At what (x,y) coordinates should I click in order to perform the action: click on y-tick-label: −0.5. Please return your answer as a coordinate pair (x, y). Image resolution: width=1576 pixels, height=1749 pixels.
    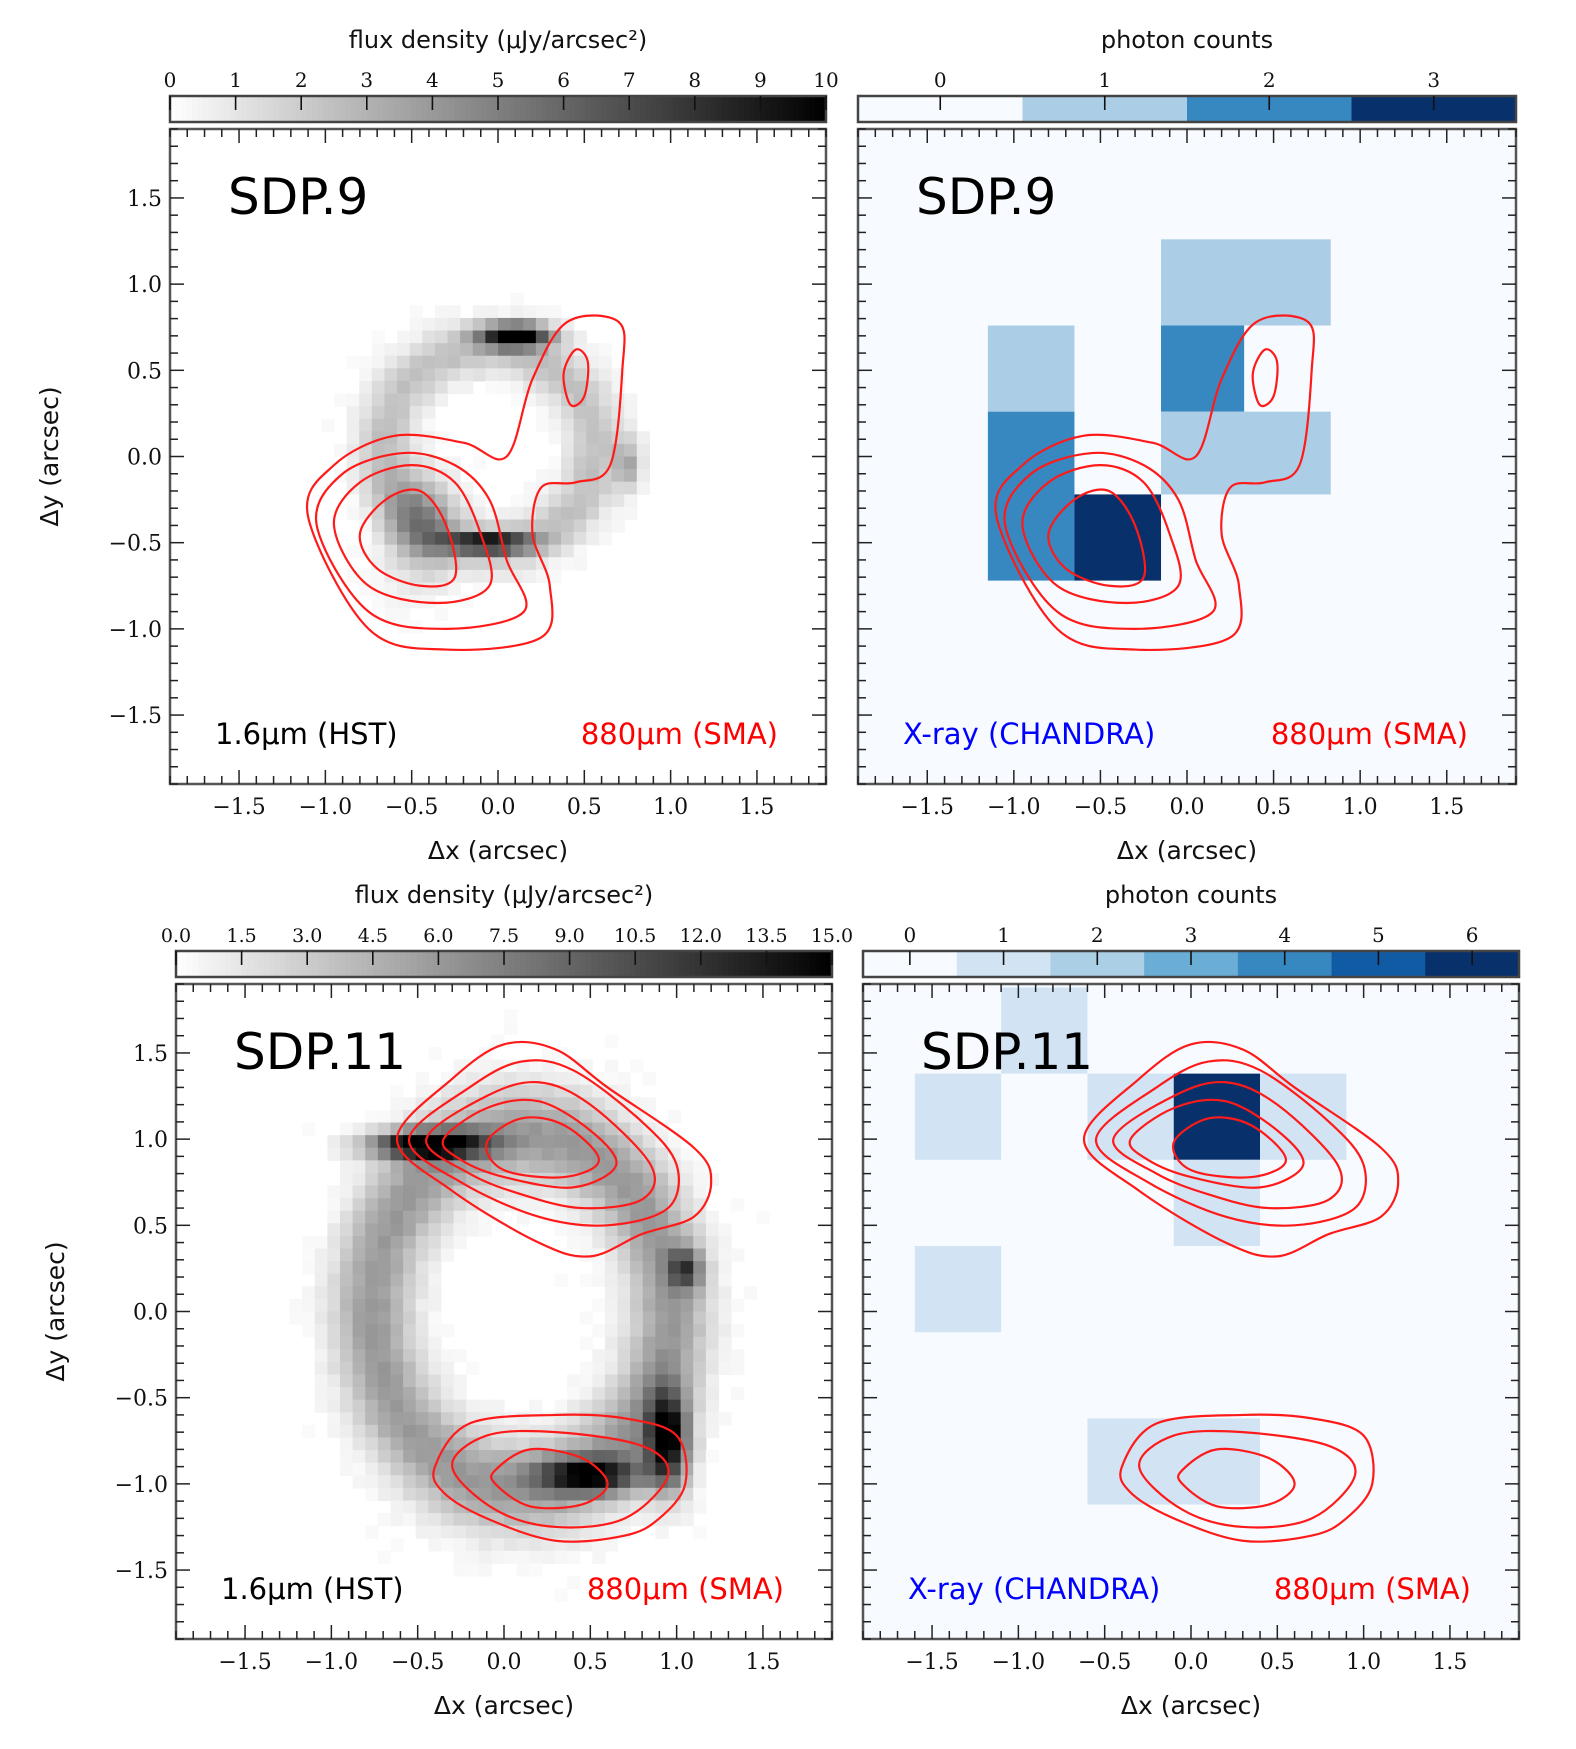
    Looking at the image, I should click on (135, 544).